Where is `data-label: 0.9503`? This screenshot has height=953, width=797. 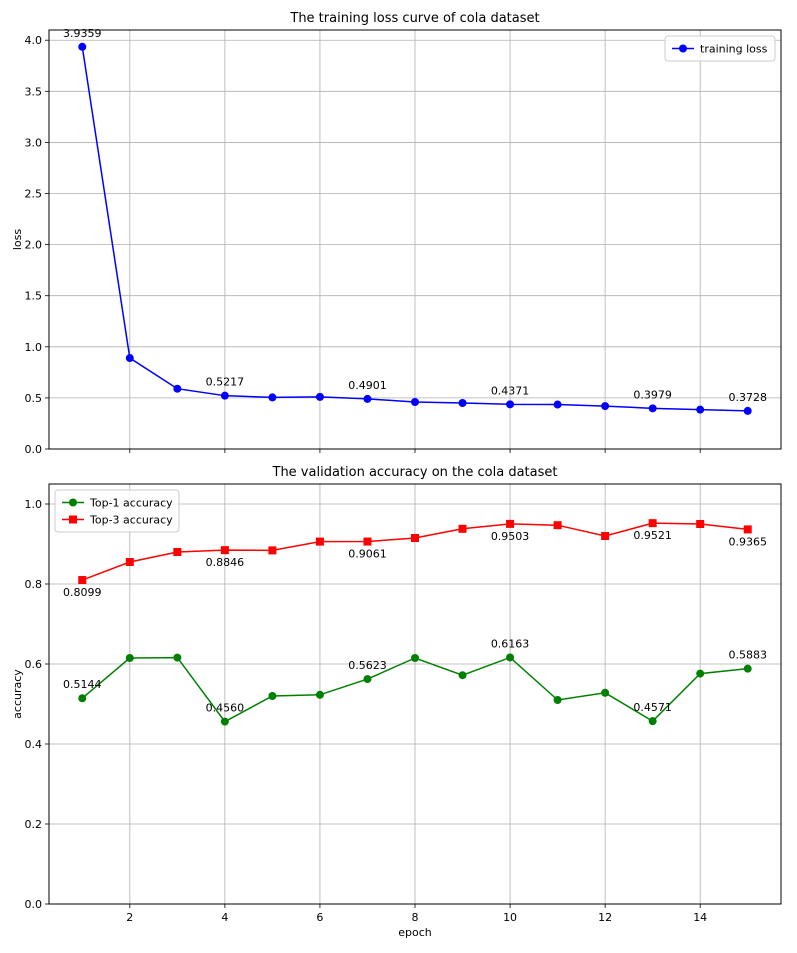 data-label: 0.9503 is located at coordinates (510, 536).